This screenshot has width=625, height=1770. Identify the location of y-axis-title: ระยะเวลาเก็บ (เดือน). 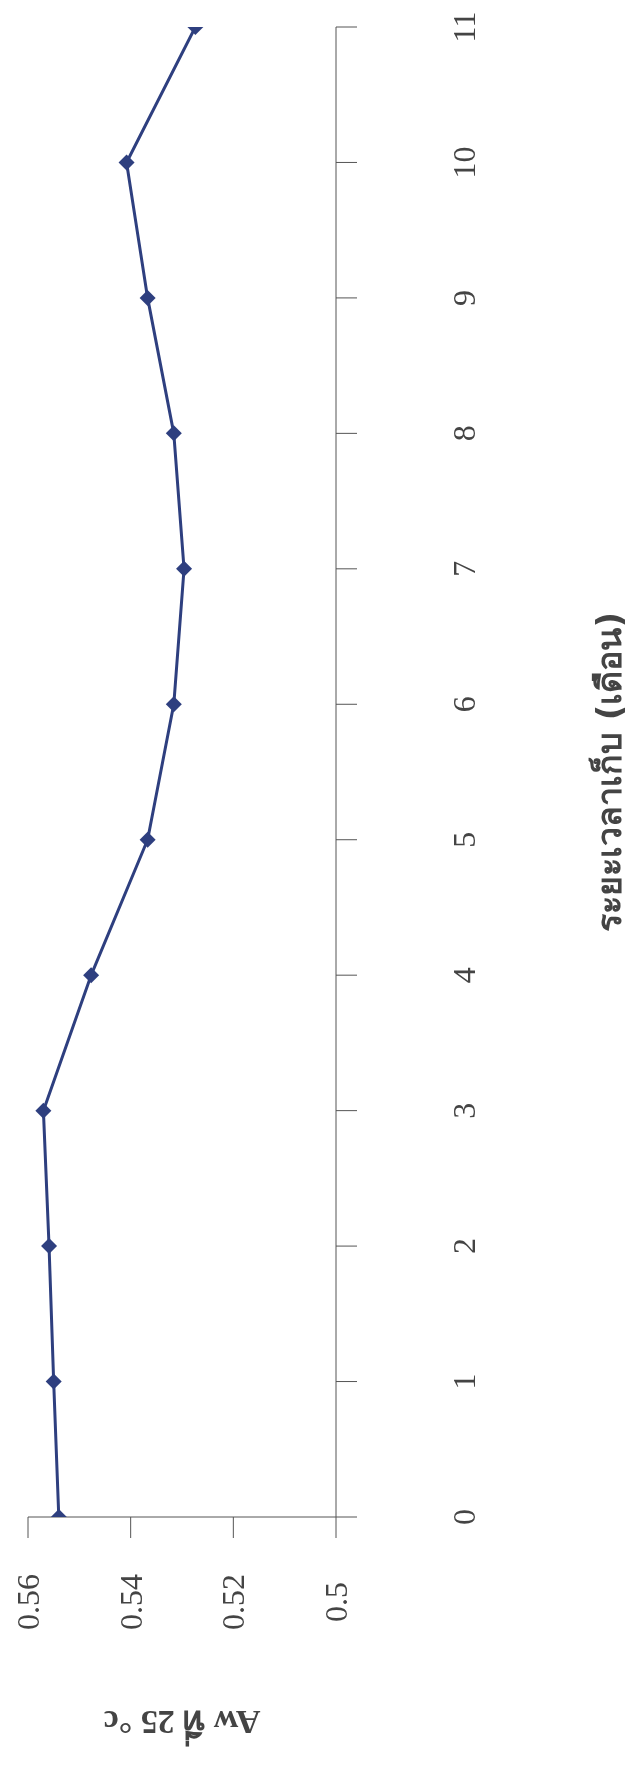
(606, 772).